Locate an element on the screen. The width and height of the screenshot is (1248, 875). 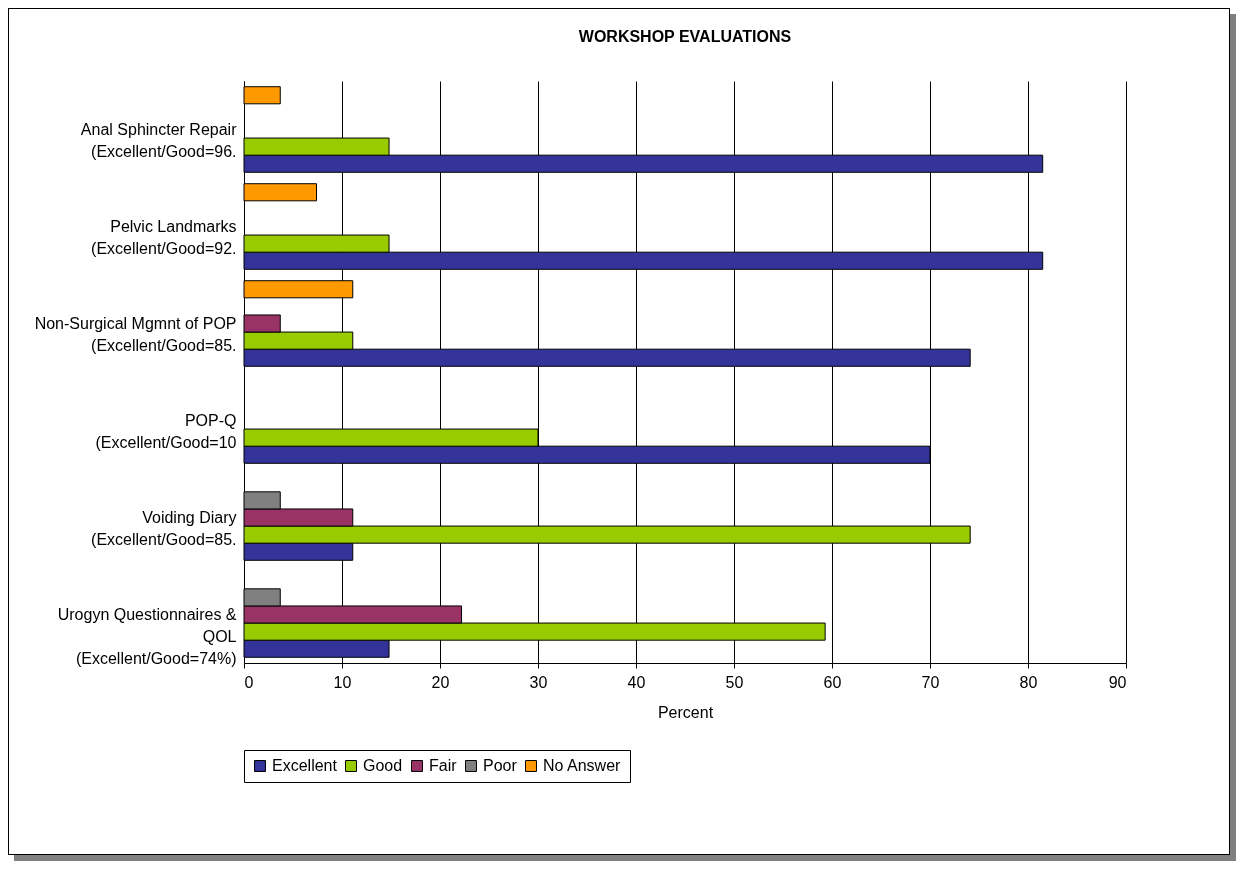
x-axis-title: Percent is located at coordinates (685, 712).